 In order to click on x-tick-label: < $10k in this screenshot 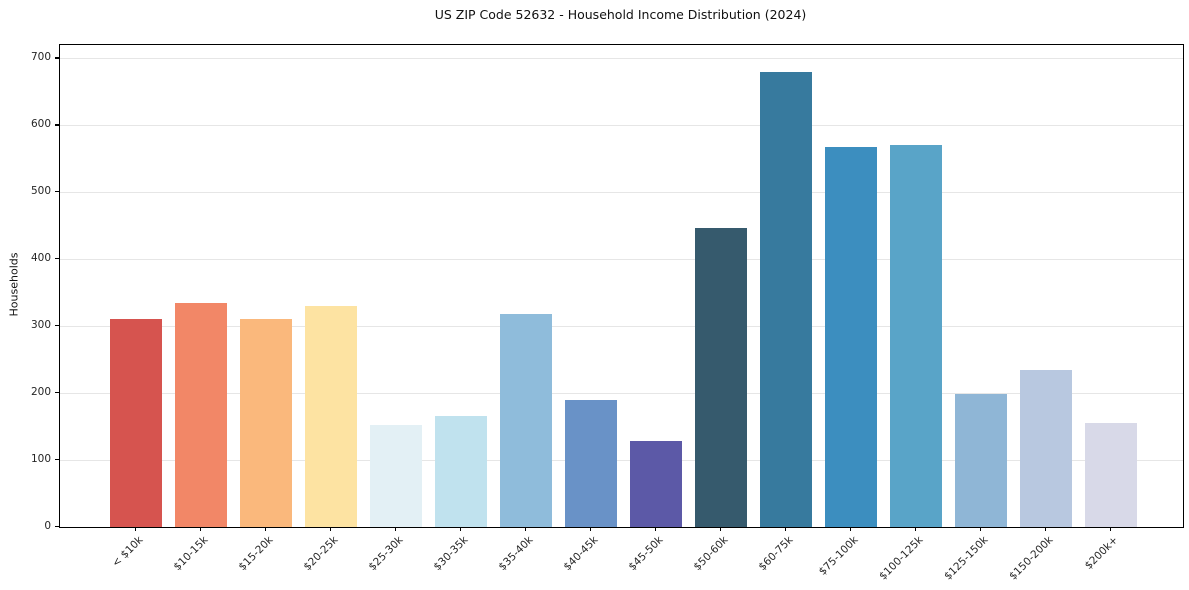, I will do `click(127, 552)`.